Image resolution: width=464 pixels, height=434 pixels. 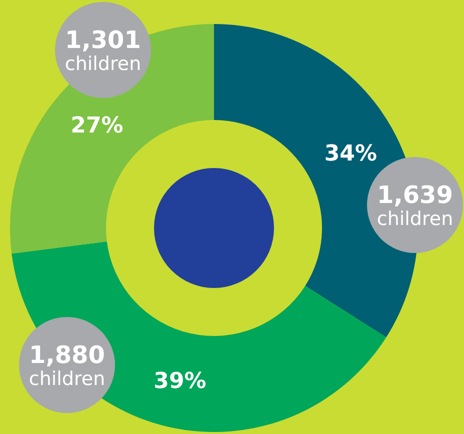 What do you see at coordinates (67, 365) in the screenshot?
I see `text: 1,880 children` at bounding box center [67, 365].